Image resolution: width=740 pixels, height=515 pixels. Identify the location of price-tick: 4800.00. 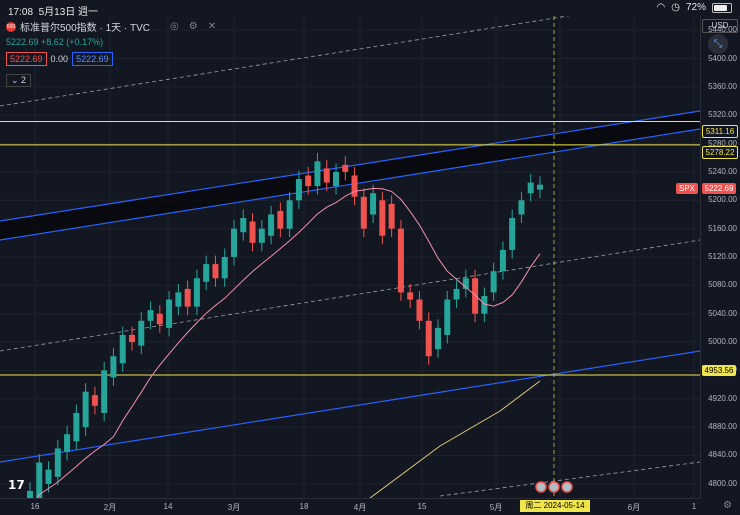
(722, 483).